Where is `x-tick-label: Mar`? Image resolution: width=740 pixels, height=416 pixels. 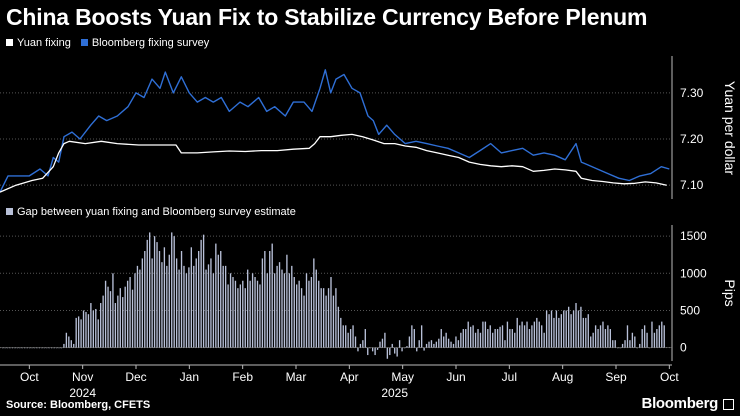
x-tick-label: Mar is located at coordinates (296, 377).